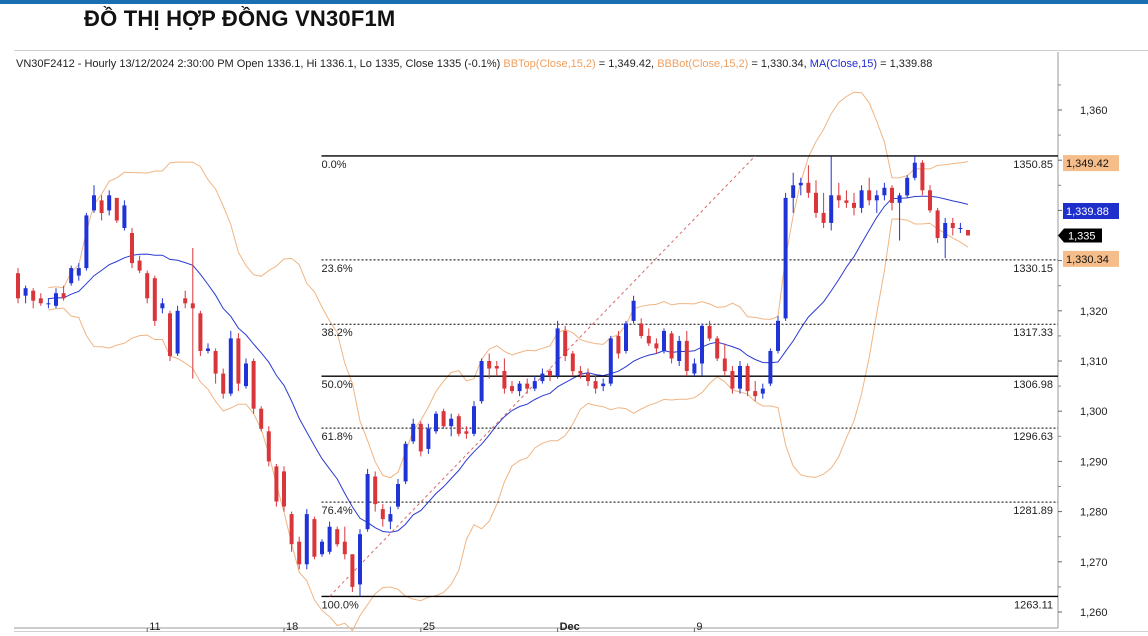  I want to click on x-tick-label: 11, so click(154, 627).